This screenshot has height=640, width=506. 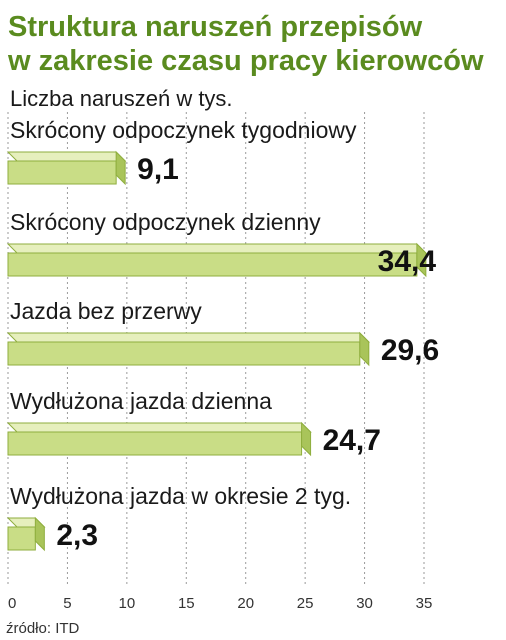 What do you see at coordinates (12, 603) in the screenshot?
I see `x-tick-label-0: 0` at bounding box center [12, 603].